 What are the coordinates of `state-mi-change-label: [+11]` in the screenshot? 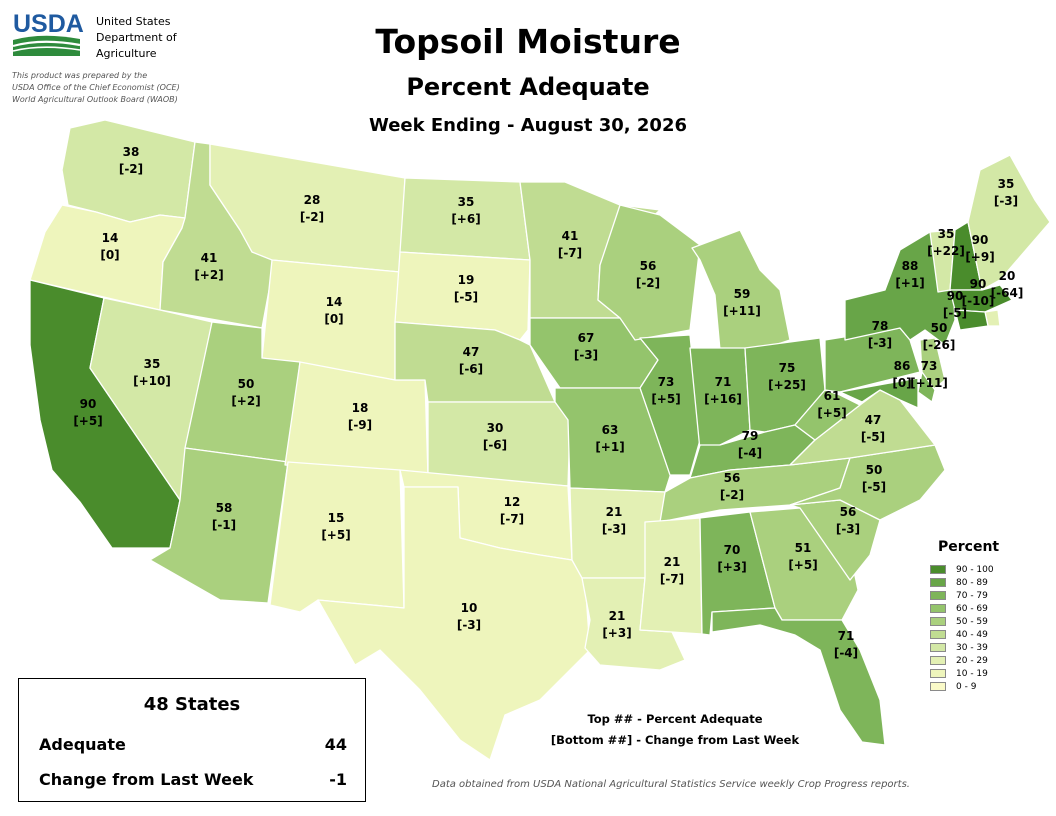 It's located at (742, 311).